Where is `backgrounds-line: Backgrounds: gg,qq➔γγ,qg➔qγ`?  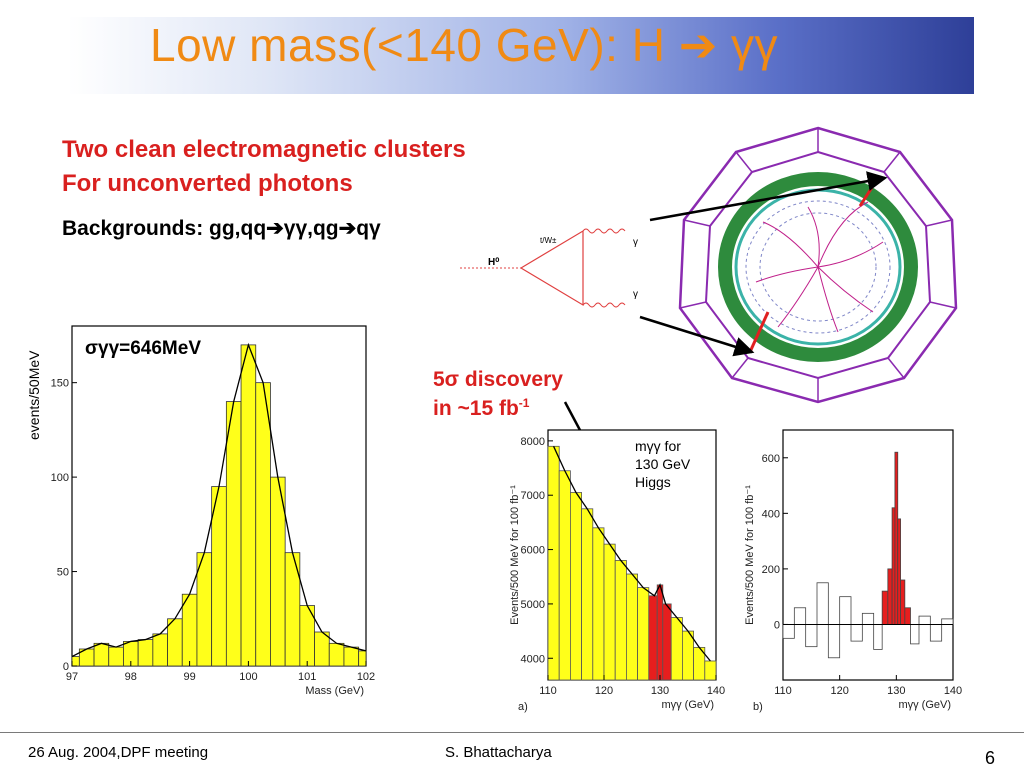
backgrounds-line: Backgrounds: gg,qq➔γγ,qg➔qγ is located at coordinates (221, 228).